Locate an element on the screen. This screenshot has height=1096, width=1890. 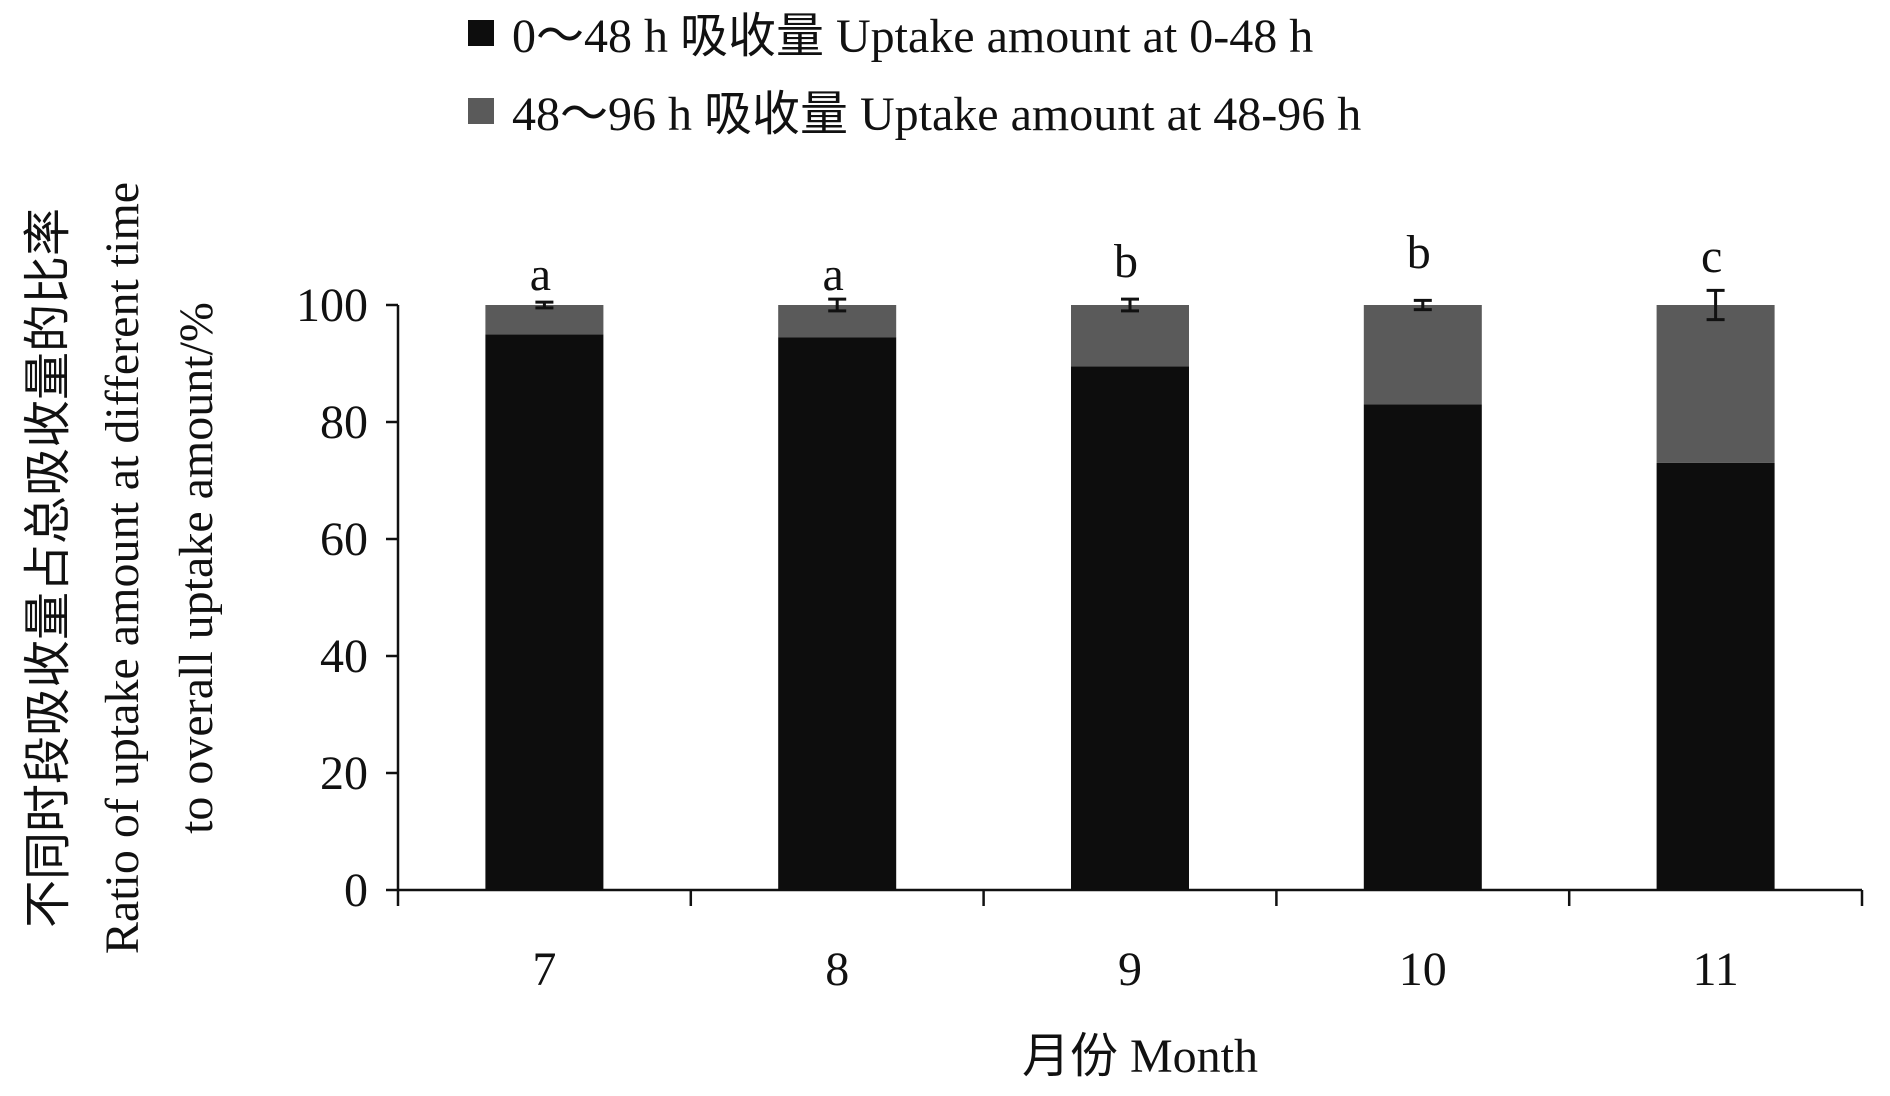
y-tick-label: 80 is located at coordinates (344, 422).